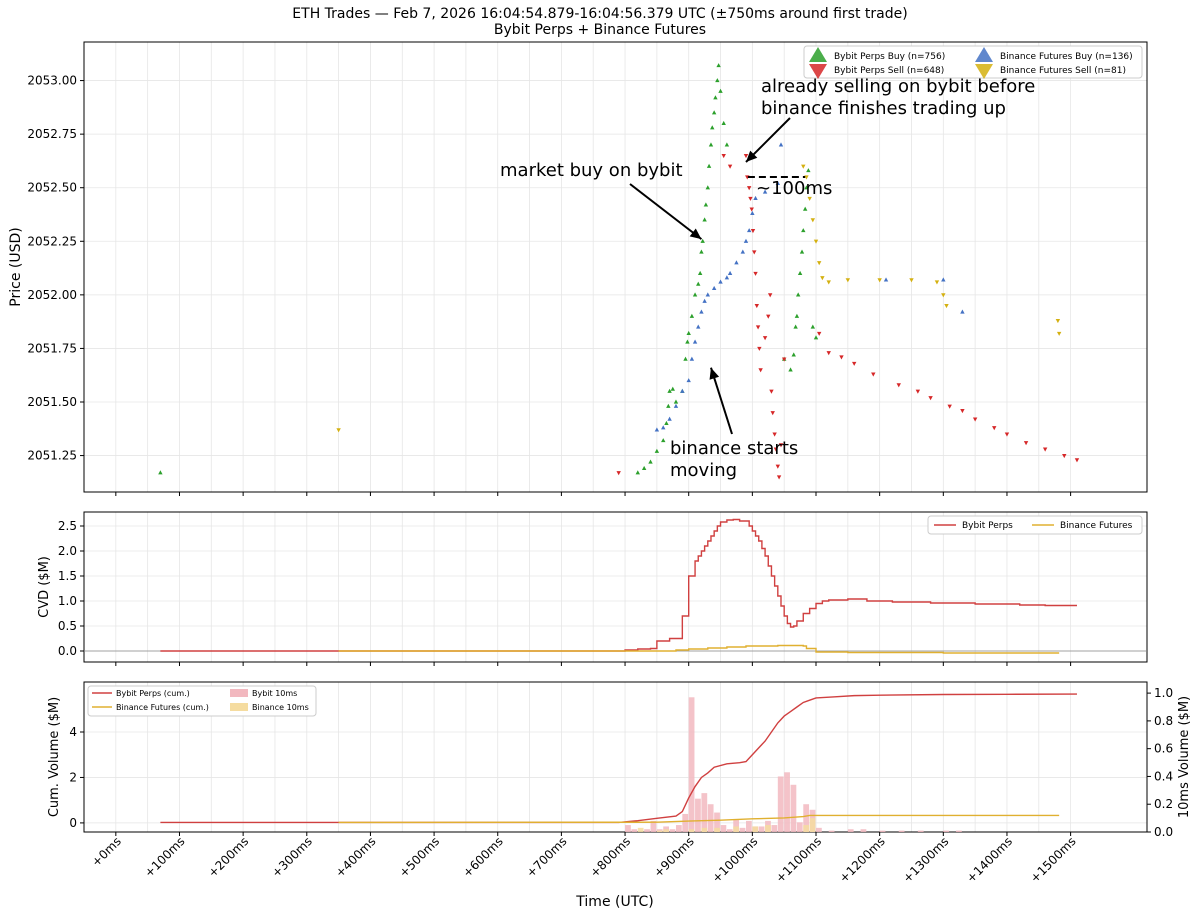 This screenshot has width=1200, height=918. I want to click on annotation-binance-line1: binance starts, so click(734, 448).